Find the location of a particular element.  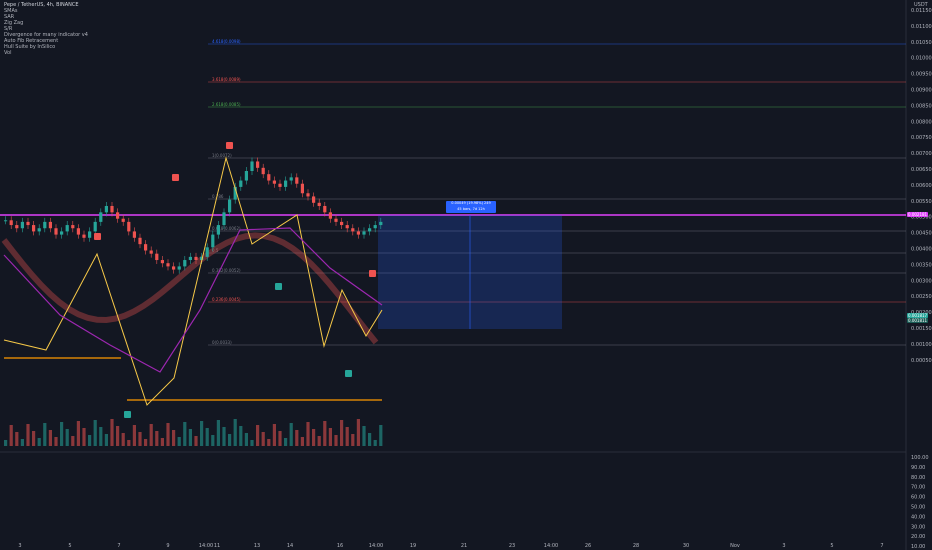

buy-signal-marker is located at coordinates (278, 286).